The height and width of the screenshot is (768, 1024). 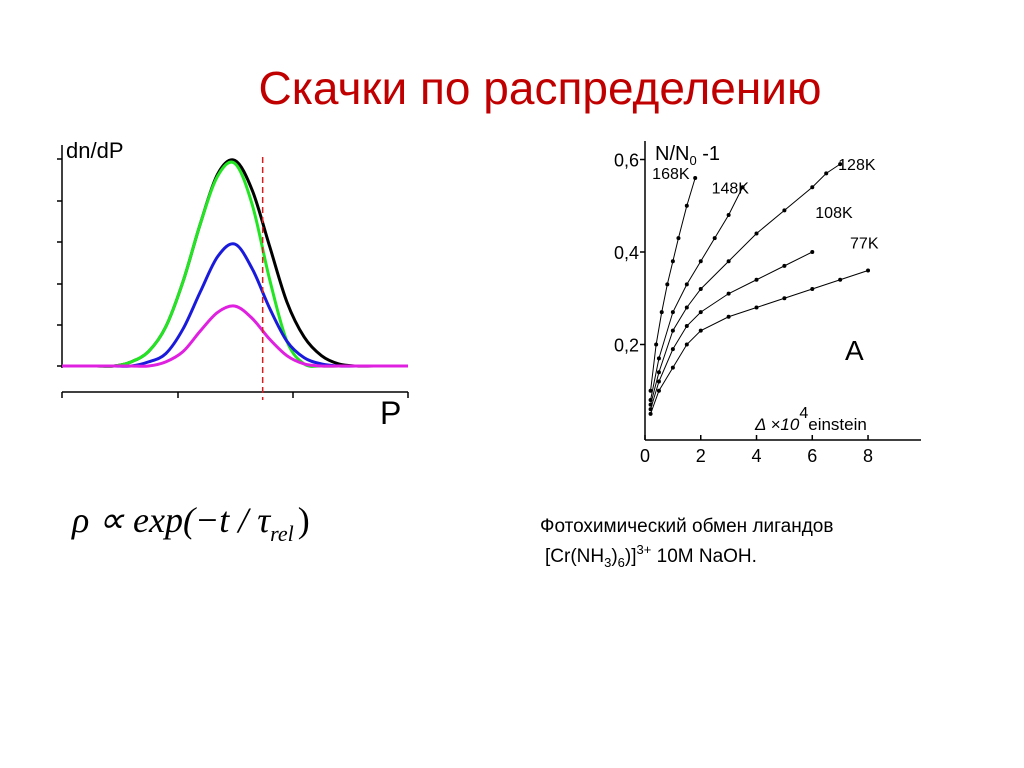 I want to click on x-axis-label: P, so click(x=390, y=413).